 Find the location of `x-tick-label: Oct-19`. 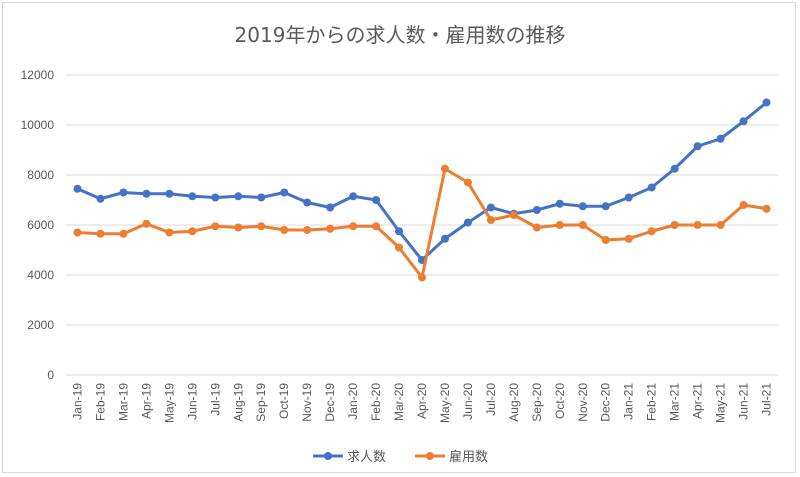

x-tick-label: Oct-19 is located at coordinates (284, 401).